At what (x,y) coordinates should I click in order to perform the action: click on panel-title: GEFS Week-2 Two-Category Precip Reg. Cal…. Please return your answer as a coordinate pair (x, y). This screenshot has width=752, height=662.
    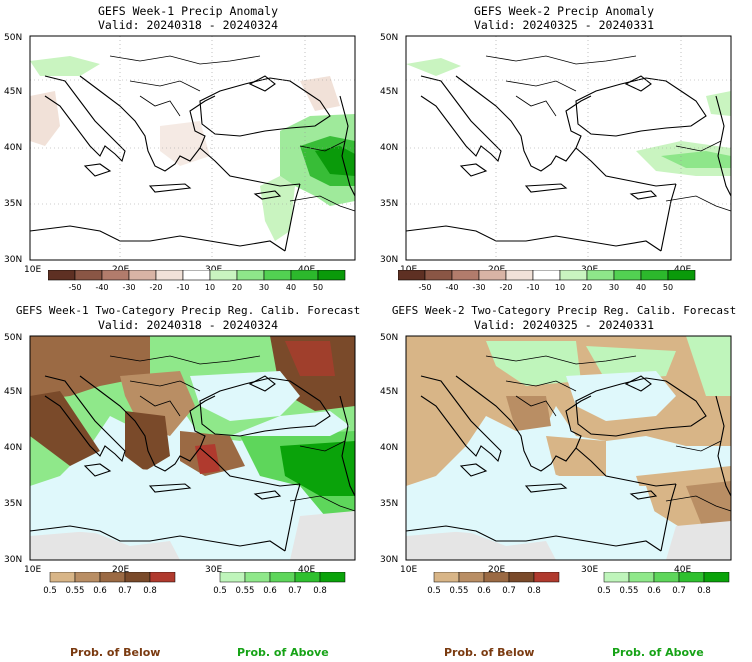
    Looking at the image, I should click on (564, 310).